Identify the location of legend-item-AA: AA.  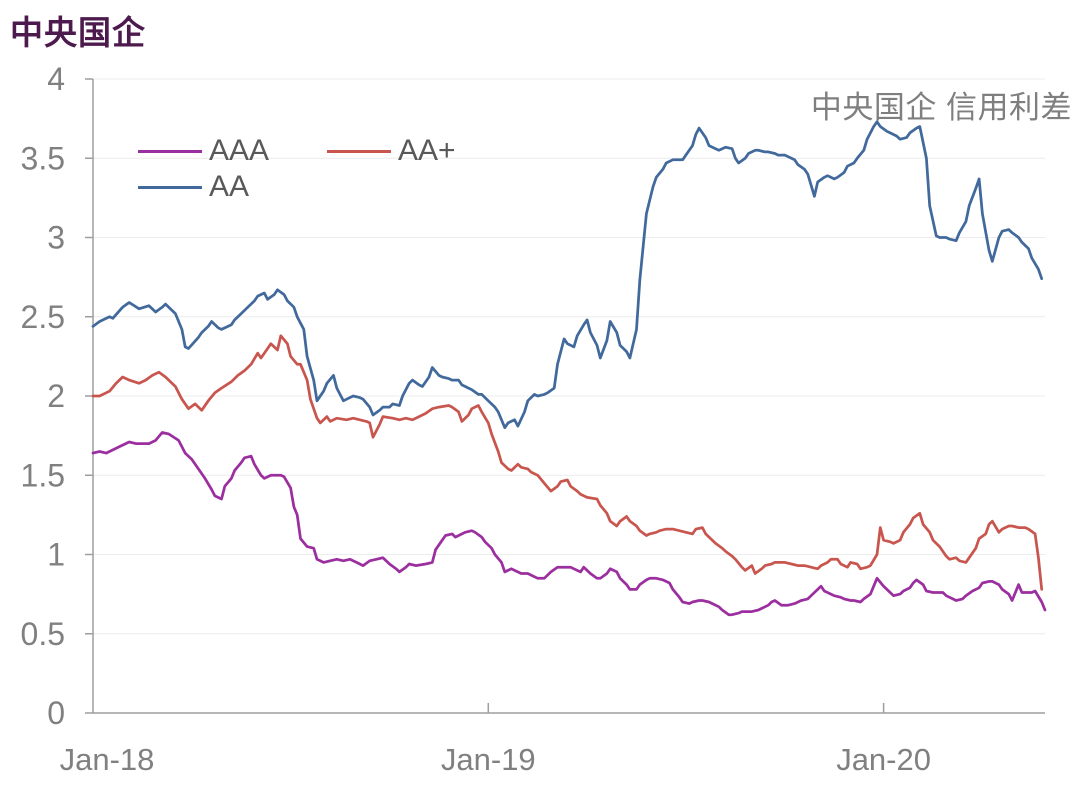
(194, 186).